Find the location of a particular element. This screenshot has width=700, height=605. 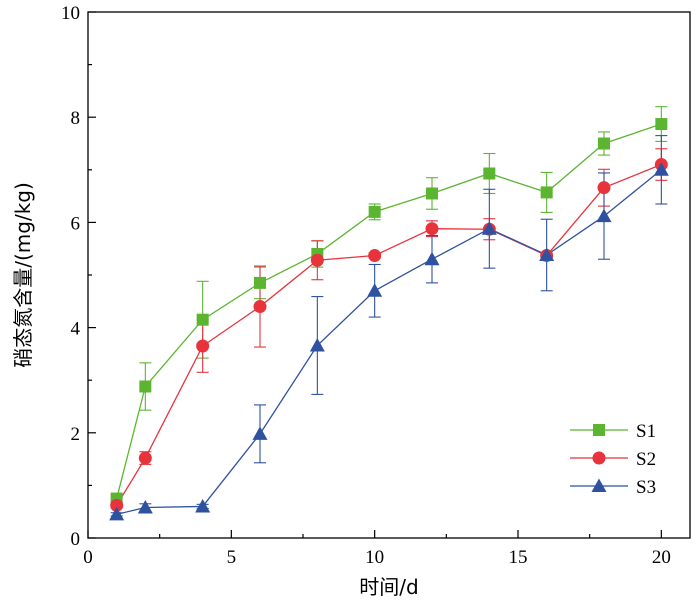

legend-marker-s2 is located at coordinates (599, 458).